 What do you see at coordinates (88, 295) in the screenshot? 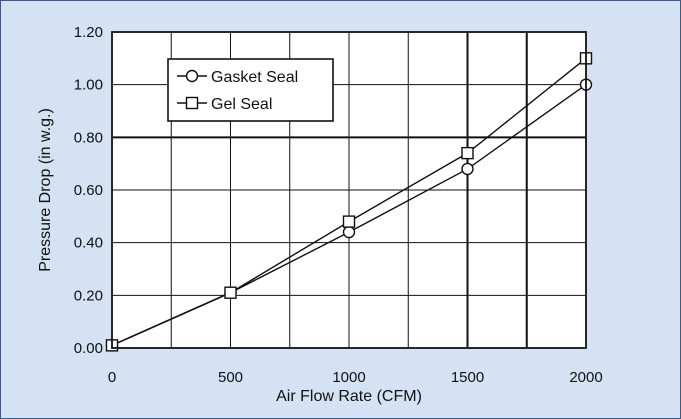
I see `y-tick-label: 0.20` at bounding box center [88, 295].